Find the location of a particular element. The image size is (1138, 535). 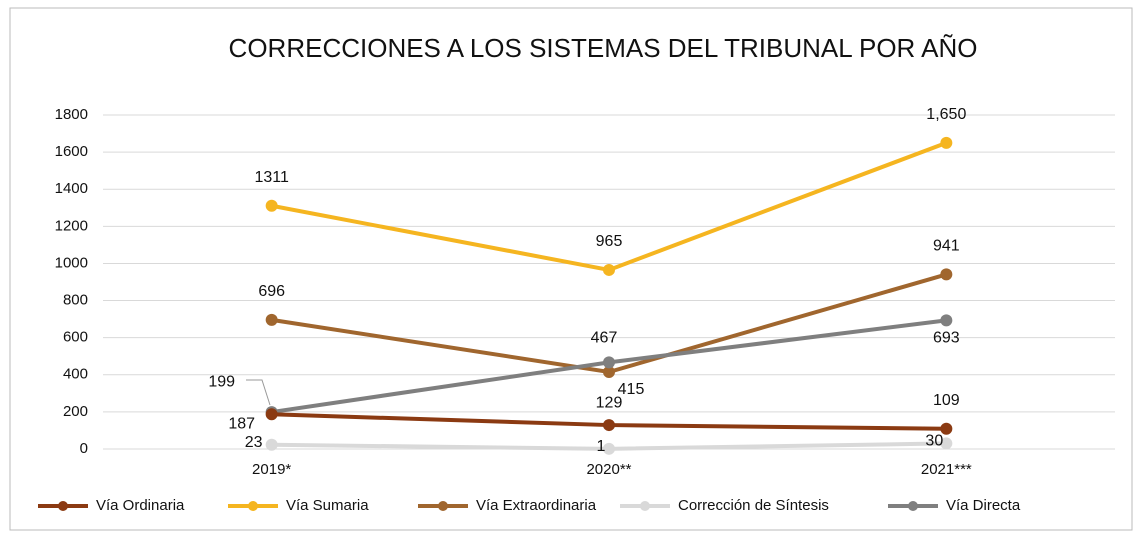

legend-label: Vía Ordinaria is located at coordinates (140, 505).